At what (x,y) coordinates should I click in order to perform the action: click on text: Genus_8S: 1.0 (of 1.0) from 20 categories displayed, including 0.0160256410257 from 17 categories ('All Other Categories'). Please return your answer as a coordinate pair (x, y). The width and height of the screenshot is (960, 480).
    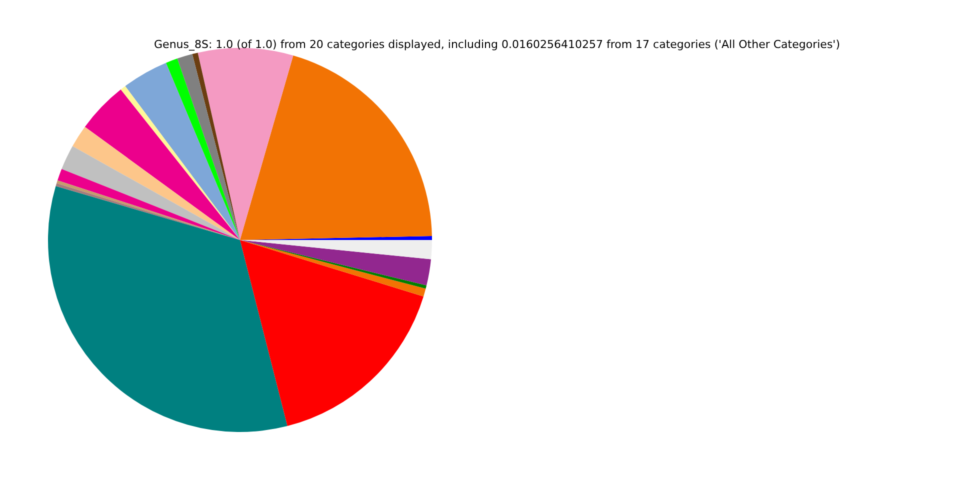
    Looking at the image, I should click on (497, 44).